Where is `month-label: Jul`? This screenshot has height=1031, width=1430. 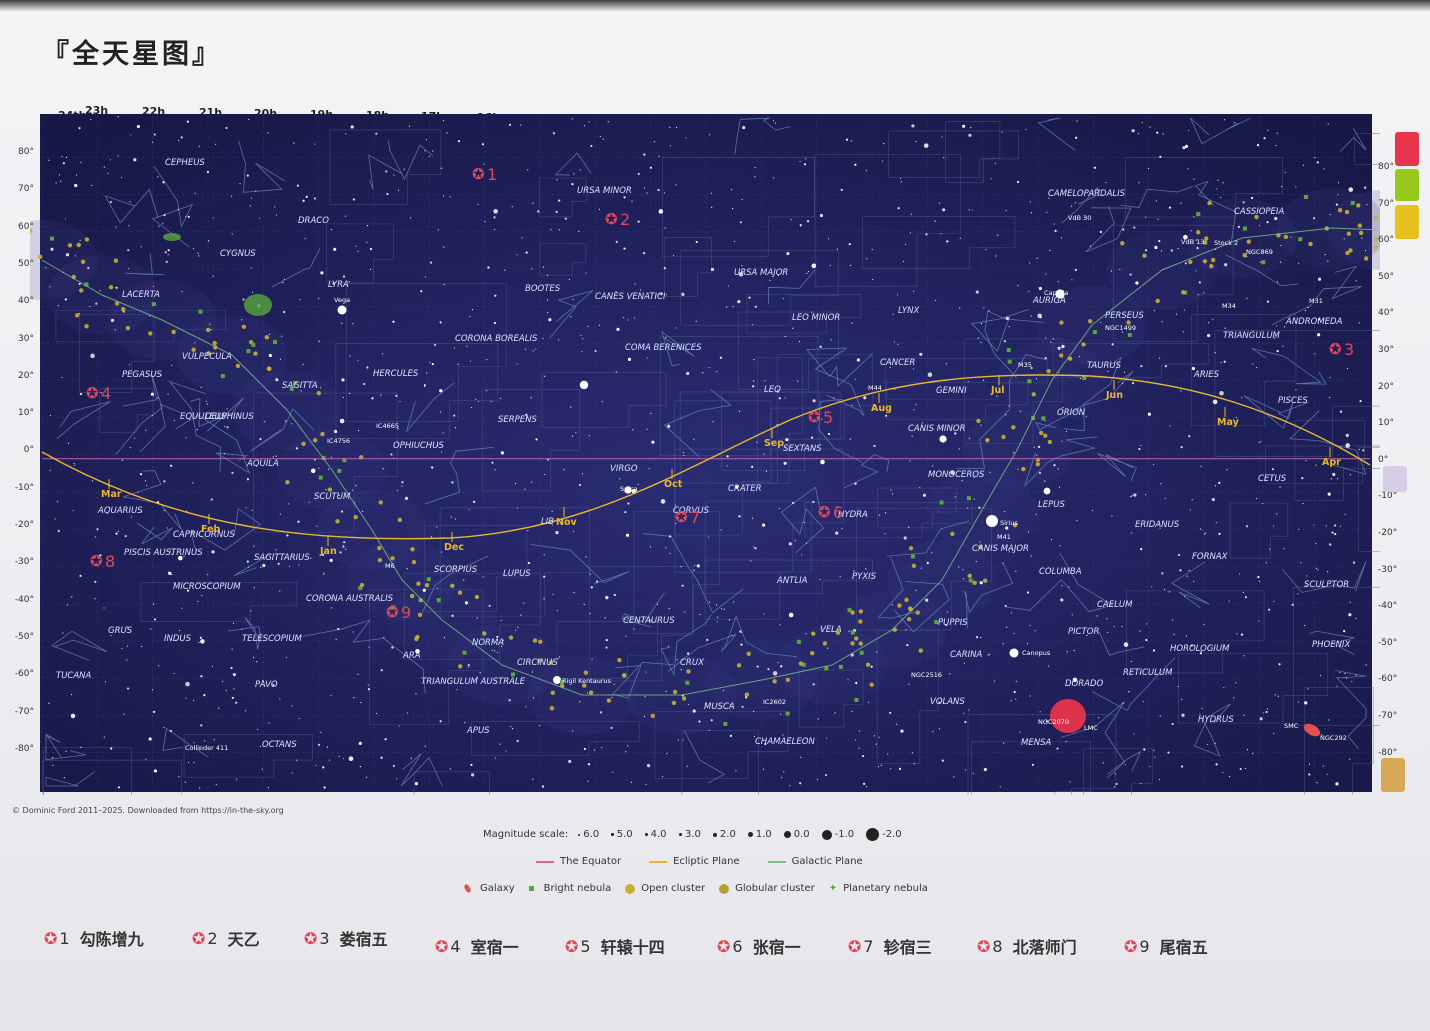
month-label: Jul is located at coordinates (997, 390).